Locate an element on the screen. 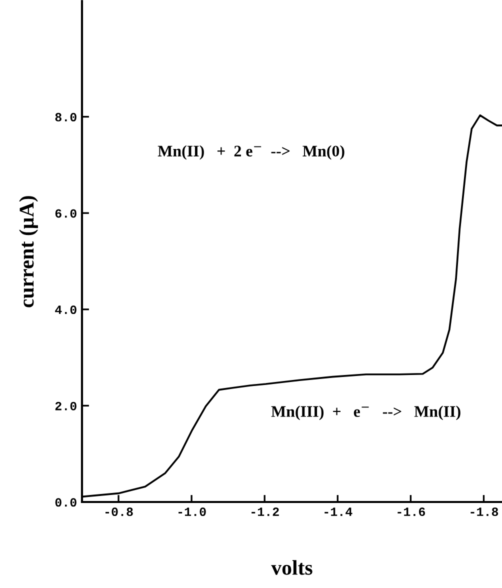 This screenshot has height=588, width=502. annotation: Mn(II) + 2 e$^{−}$ --> Mn(0) is located at coordinates (251, 152).